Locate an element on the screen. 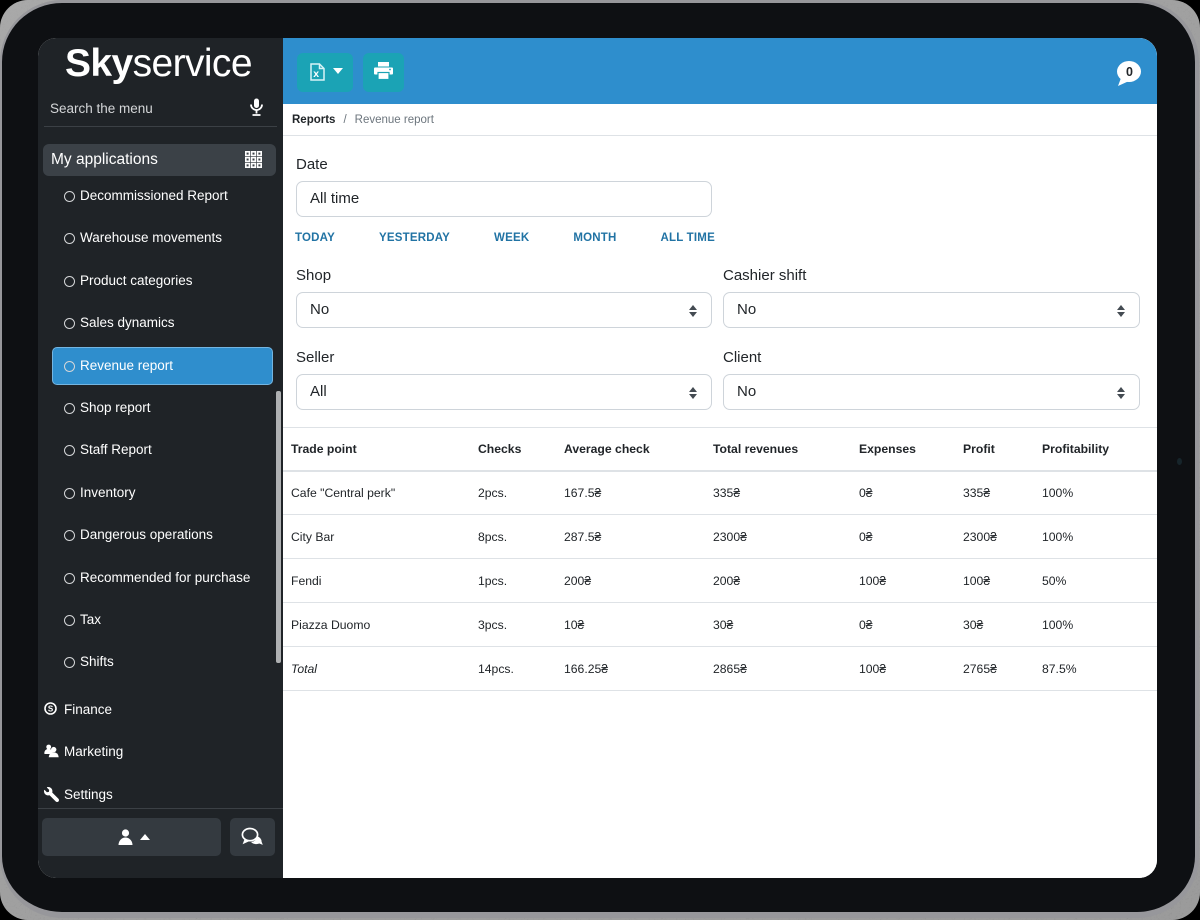  svg-text: 0 is located at coordinates (1129, 72).